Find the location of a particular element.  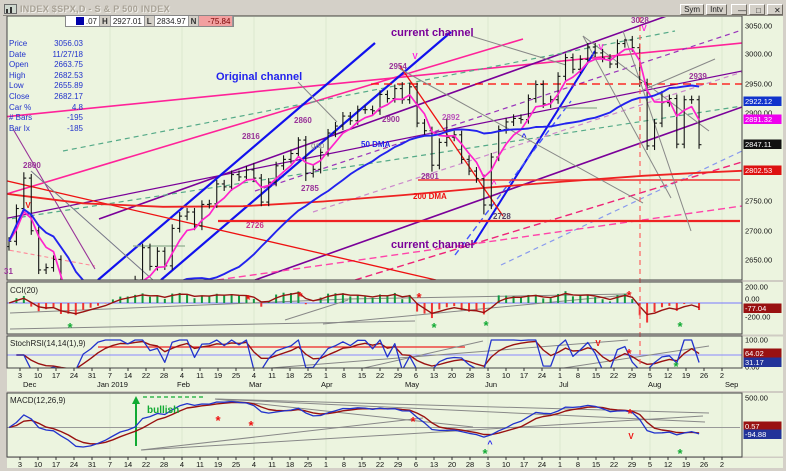

svg-text: 2800 is located at coordinates (32, 165).